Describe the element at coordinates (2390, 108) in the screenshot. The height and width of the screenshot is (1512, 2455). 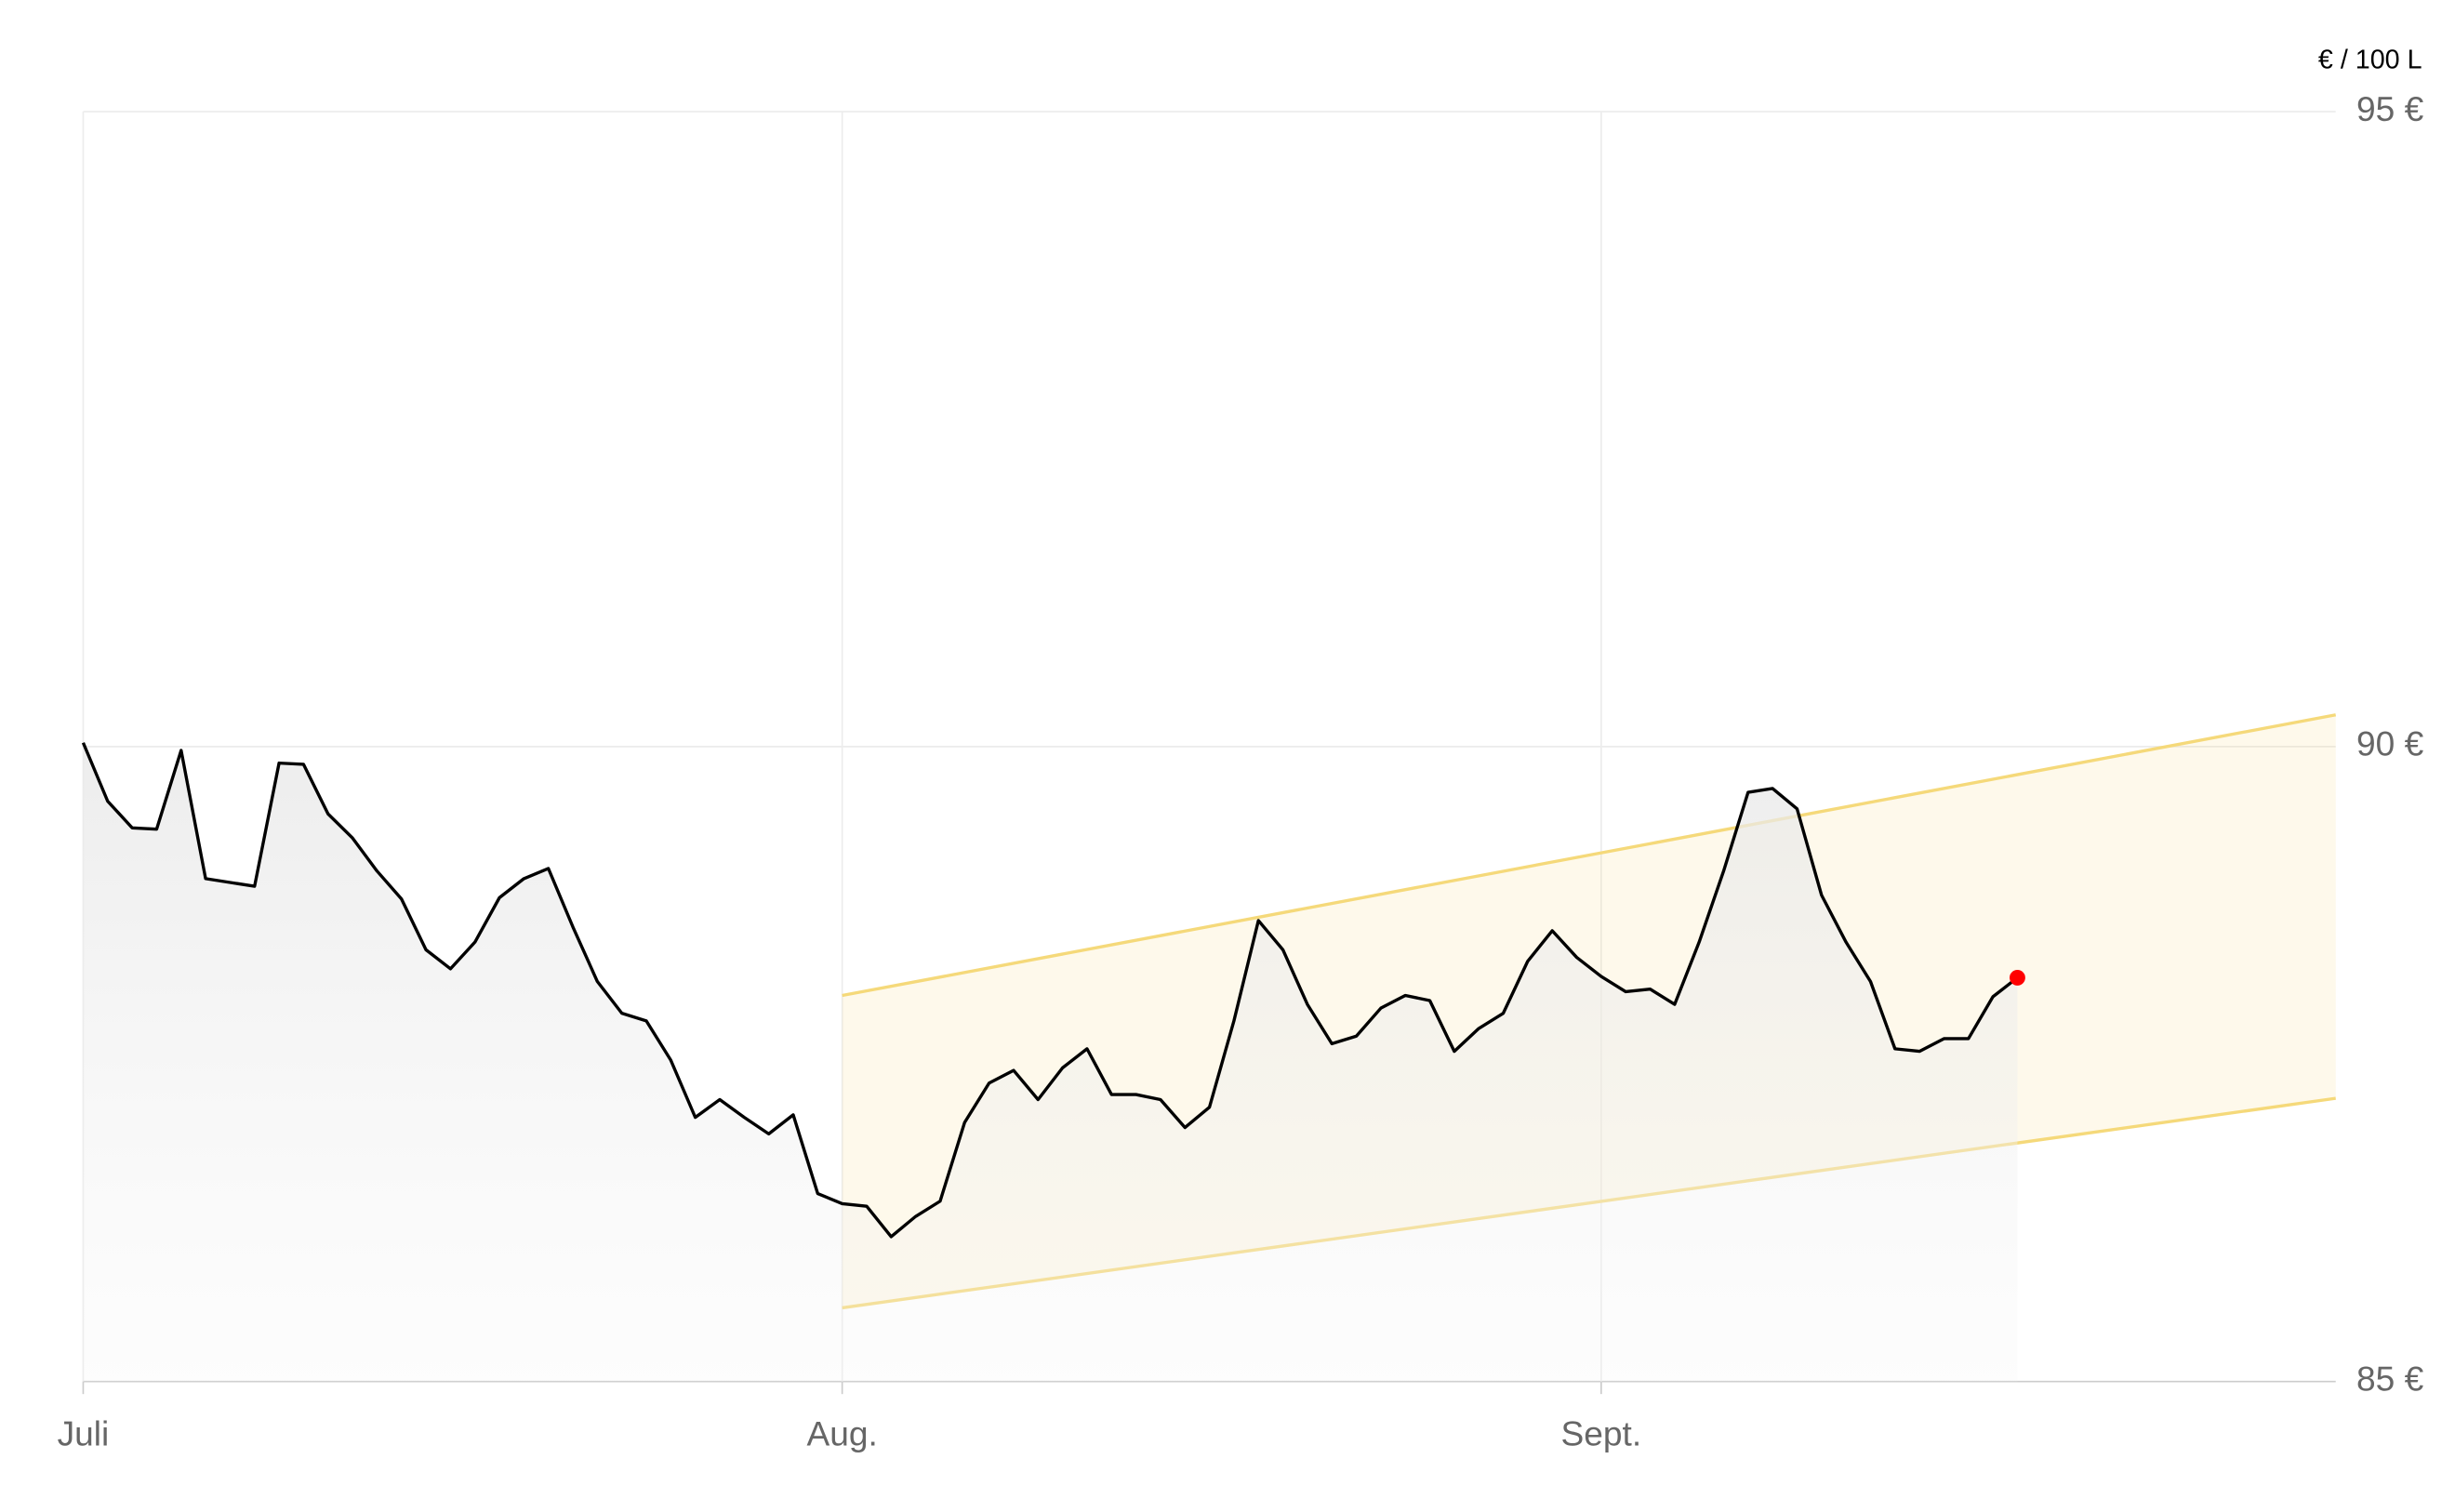
I see `y-tick-label: 95 €` at that location.